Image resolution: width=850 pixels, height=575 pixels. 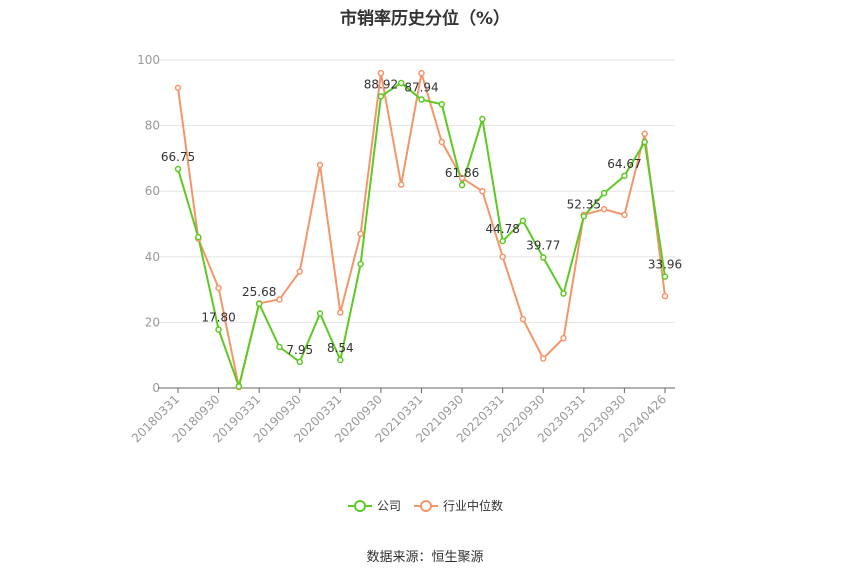 What do you see at coordinates (152, 126) in the screenshot?
I see `y-tick-label: 80` at bounding box center [152, 126].